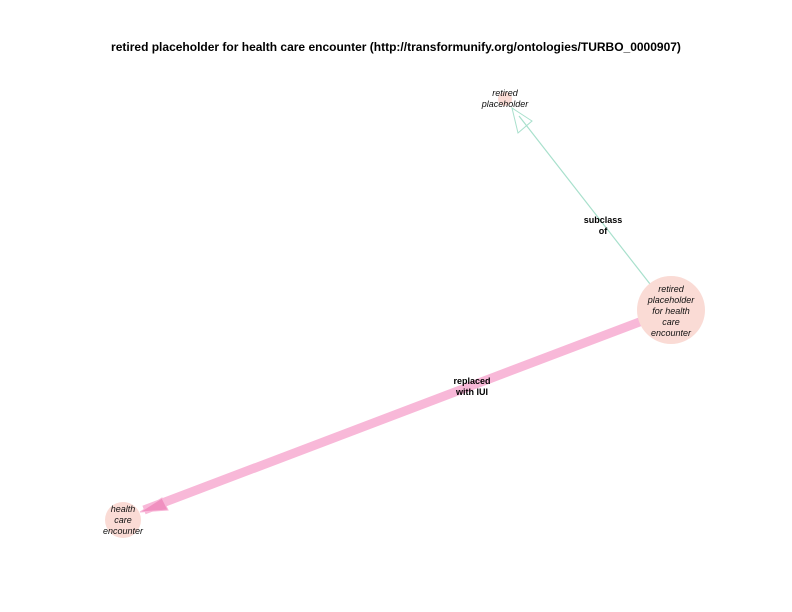 Image resolution: width=792 pixels, height=612 pixels. What do you see at coordinates (522, 120) in the screenshot?
I see `edge-subclass-arrowhead` at bounding box center [522, 120].